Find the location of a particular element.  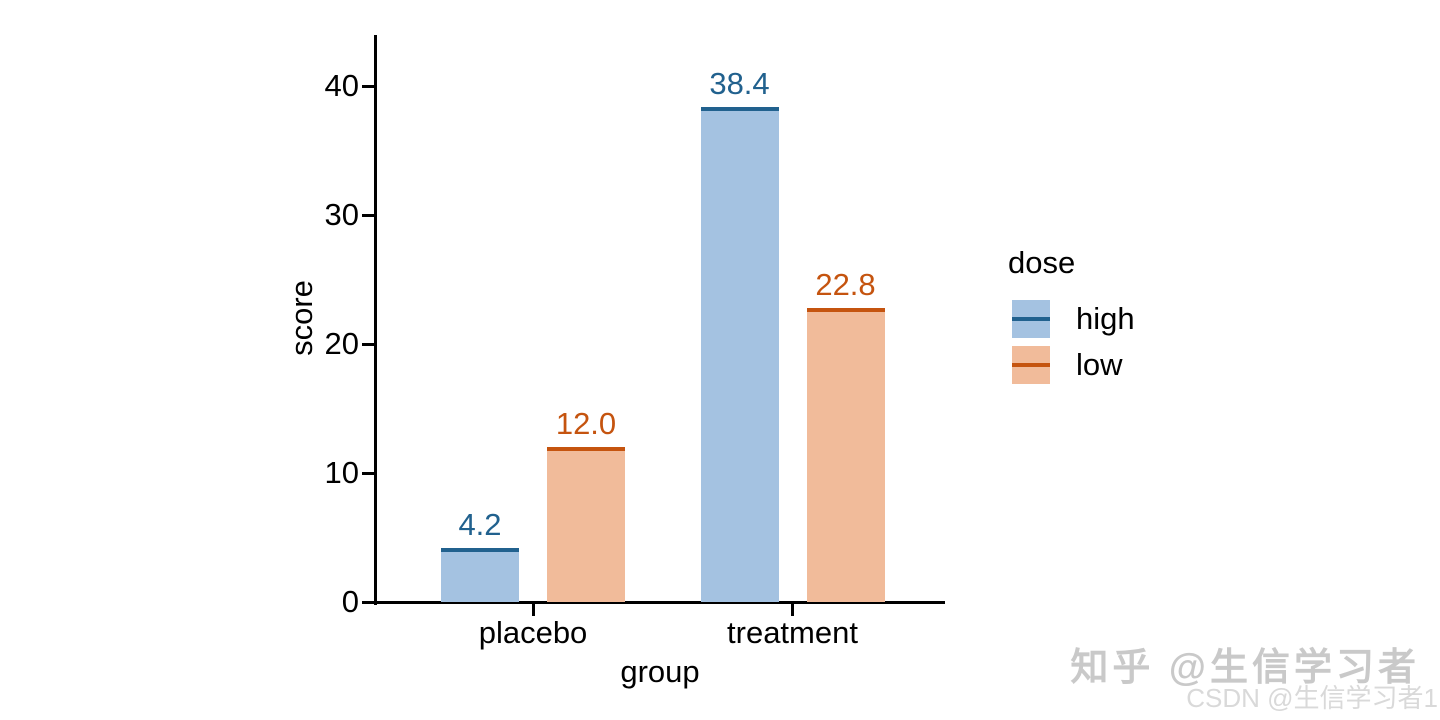

y-axis-title: score is located at coordinates (301, 318).